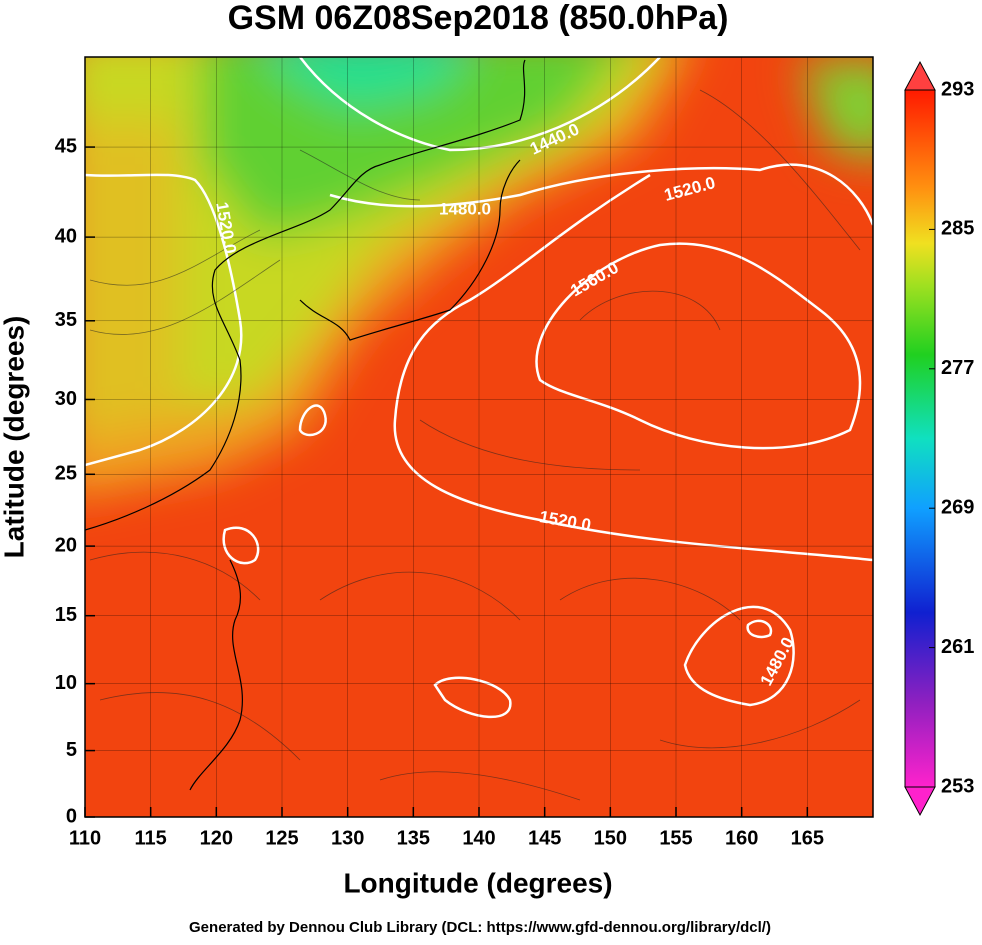 The height and width of the screenshot is (945, 982). What do you see at coordinates (478, 18) in the screenshot?
I see `title: GSM 06Z08Sep2018 (850.0hPa)` at bounding box center [478, 18].